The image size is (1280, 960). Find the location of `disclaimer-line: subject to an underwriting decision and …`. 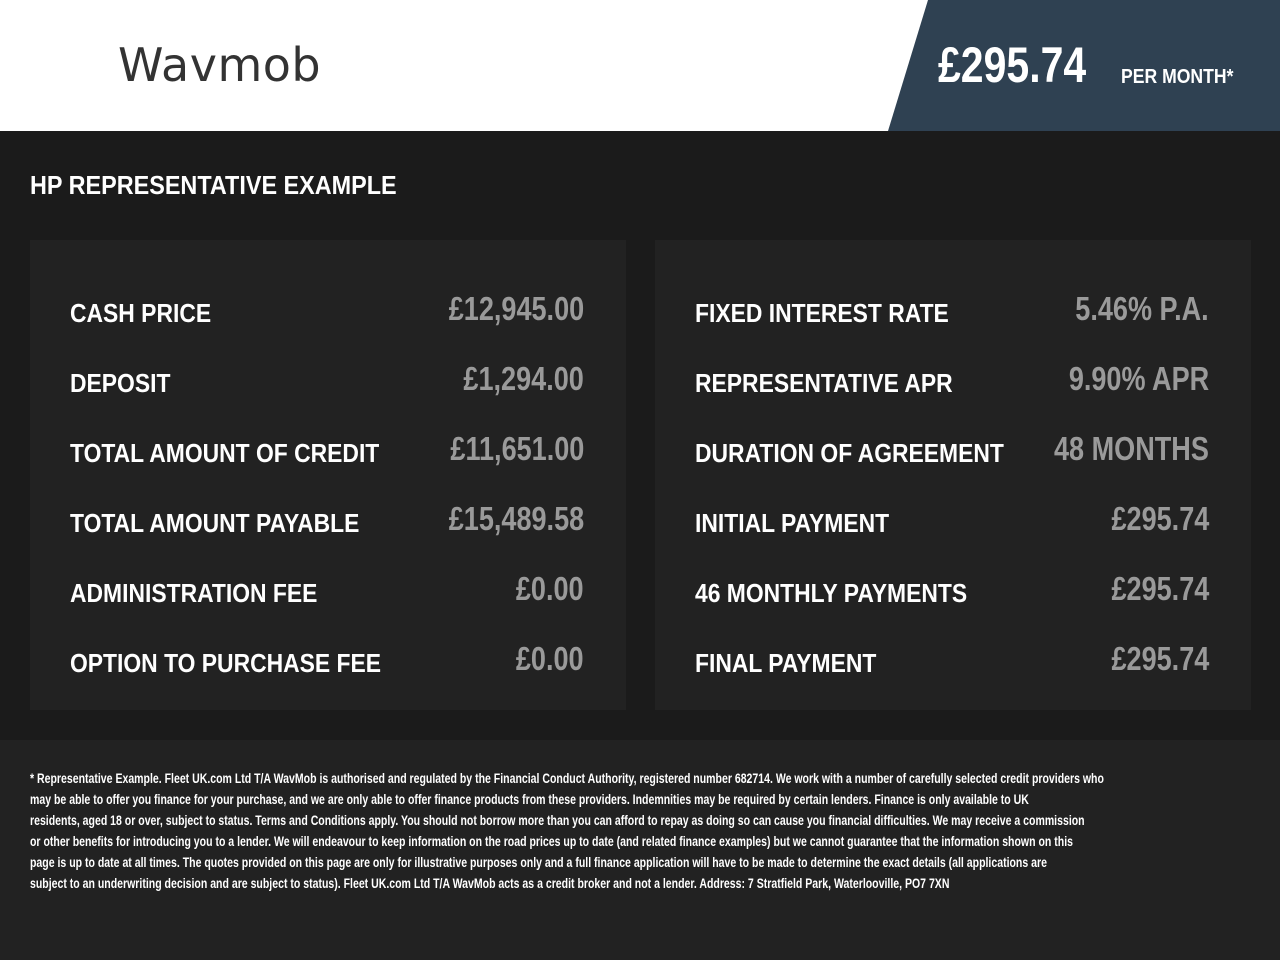

disclaimer-line: subject to an underwriting decision and … is located at coordinates (490, 883).